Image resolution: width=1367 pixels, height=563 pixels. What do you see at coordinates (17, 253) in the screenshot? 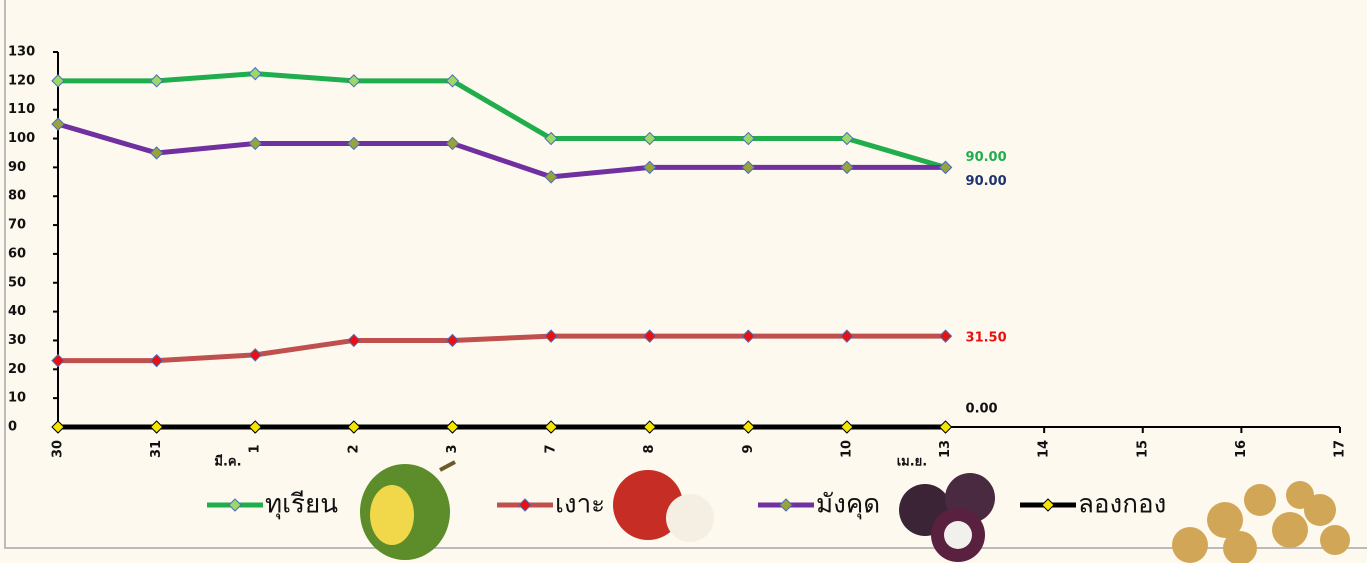
I see `y-tick-label: 60` at bounding box center [17, 253].